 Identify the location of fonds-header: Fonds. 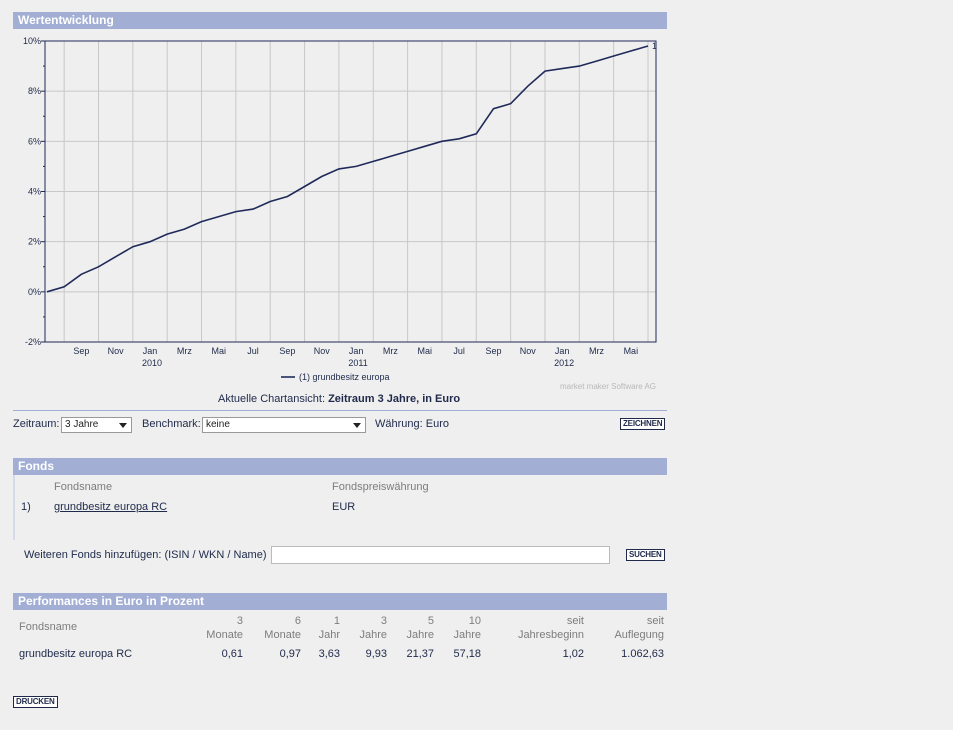
(340, 466).